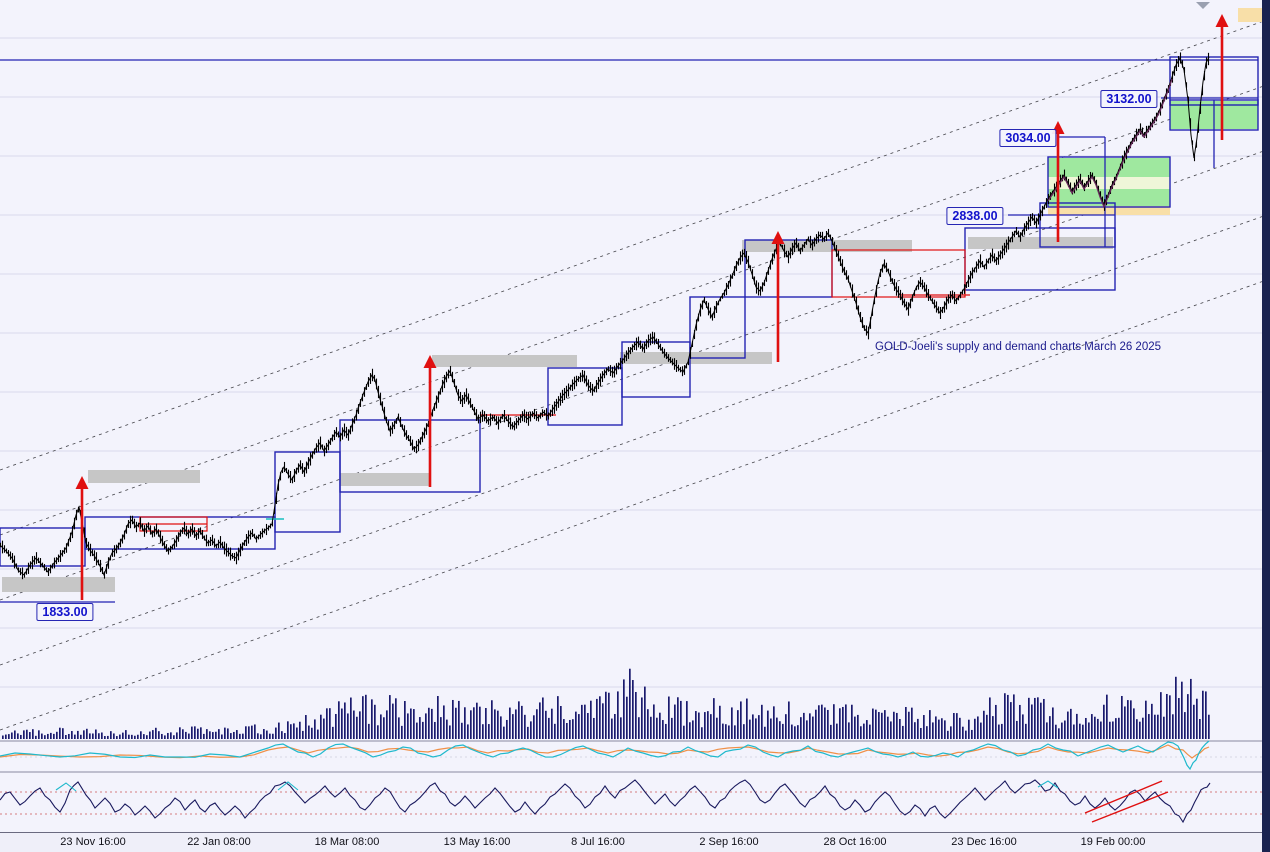 Image resolution: width=1270 pixels, height=852 pixels. I want to click on time-axis-label: 13 May 16:00, so click(477, 842).